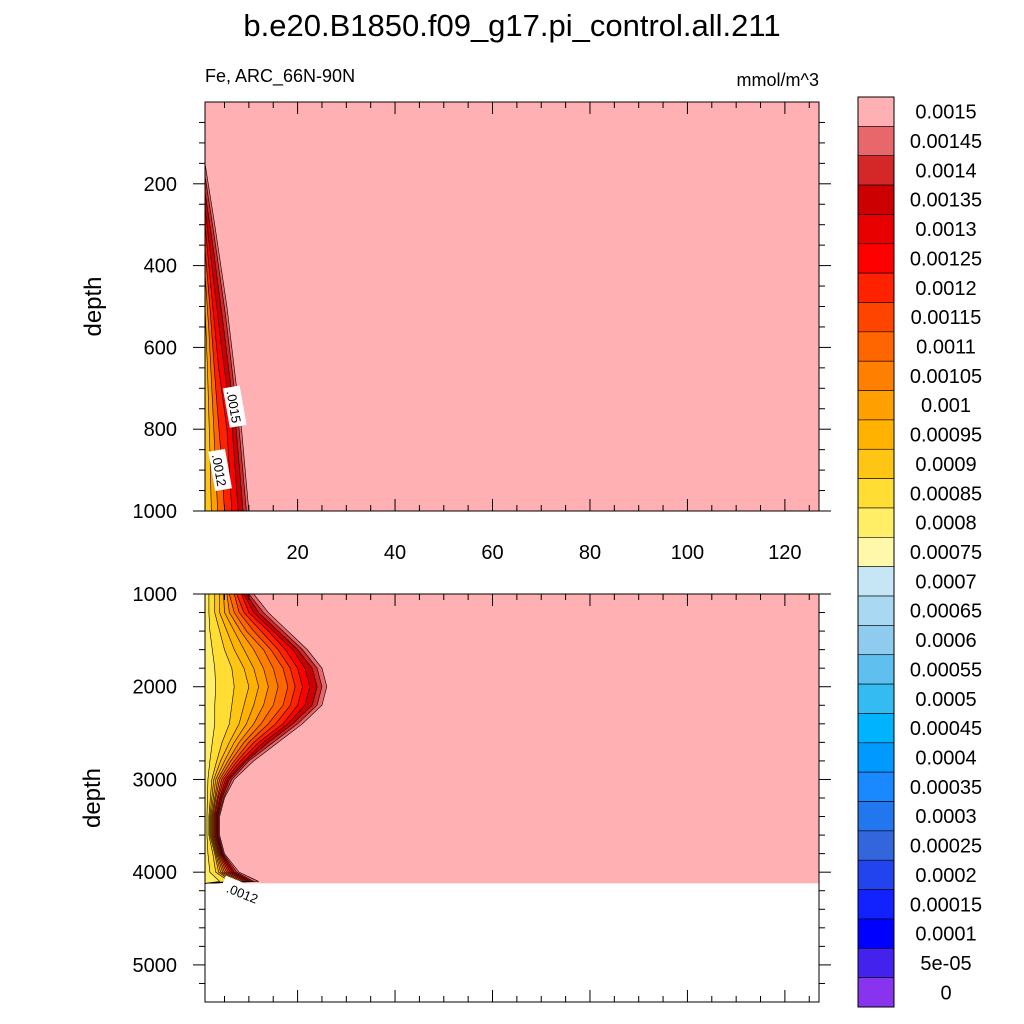  Describe the element at coordinates (946, 377) in the screenshot. I see `colorbar-label-9: 0.00105` at that location.